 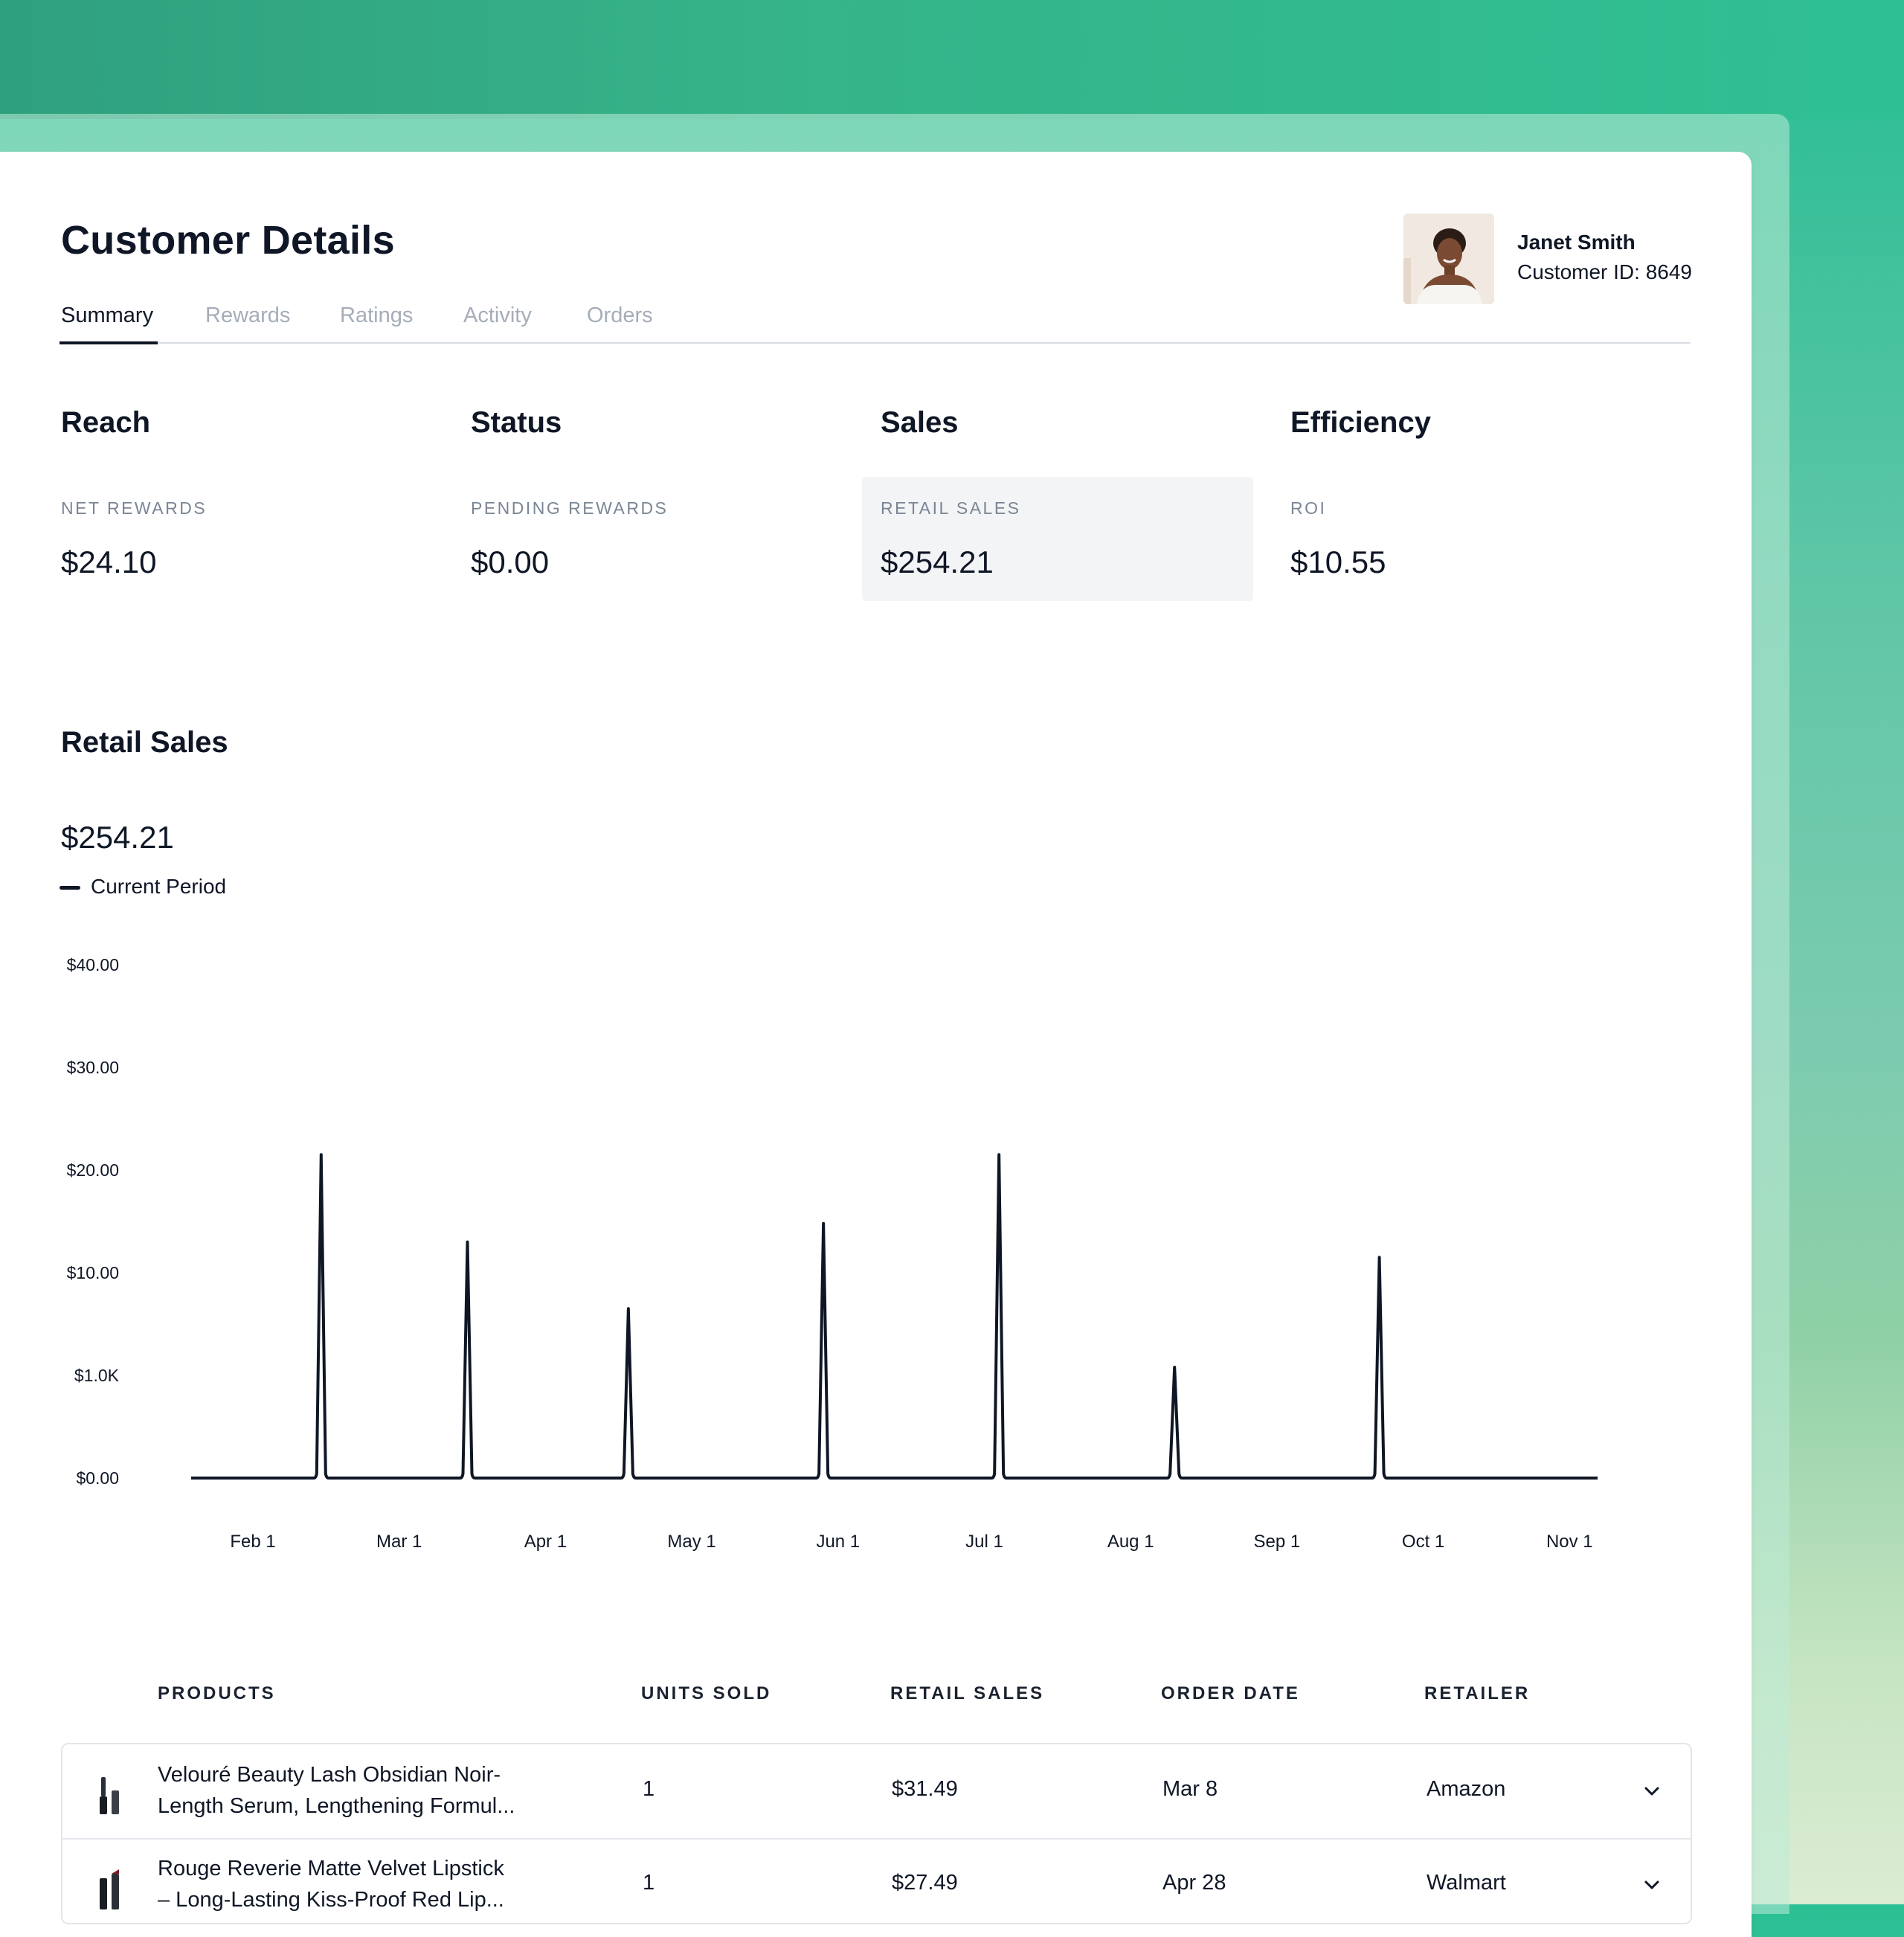 I want to click on tab-activity: Activity, so click(x=498, y=315).